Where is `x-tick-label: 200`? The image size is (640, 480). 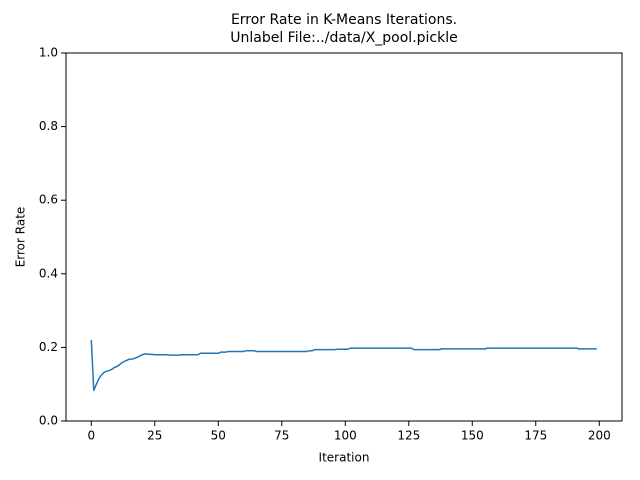
x-tick-label: 200 is located at coordinates (599, 436).